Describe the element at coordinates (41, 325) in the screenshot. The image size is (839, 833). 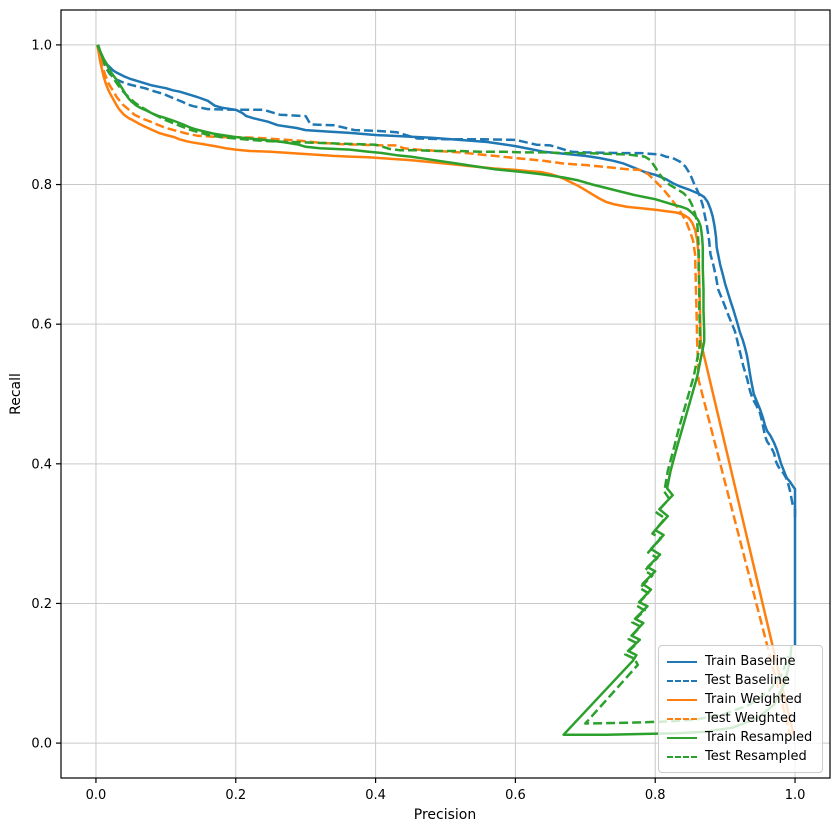
I see `y-tick-label: 0.6` at that location.